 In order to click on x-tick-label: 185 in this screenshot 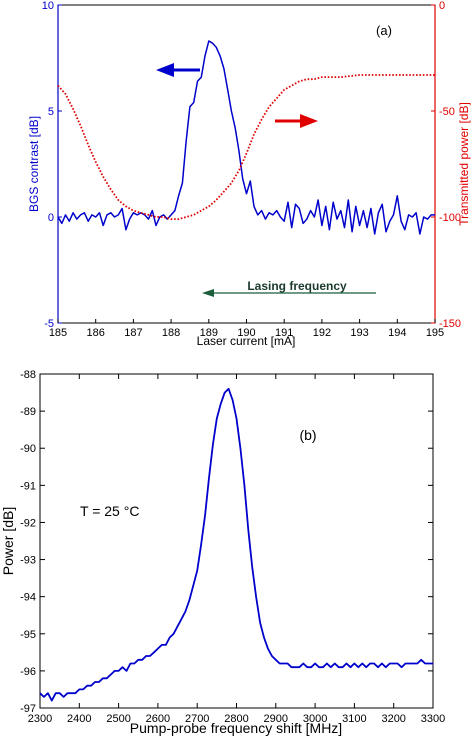, I will do `click(58, 333)`.